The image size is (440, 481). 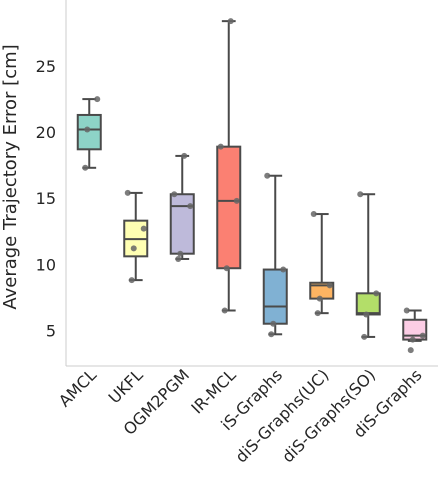 I want to click on y-tick-label: 25, so click(x=46, y=66).